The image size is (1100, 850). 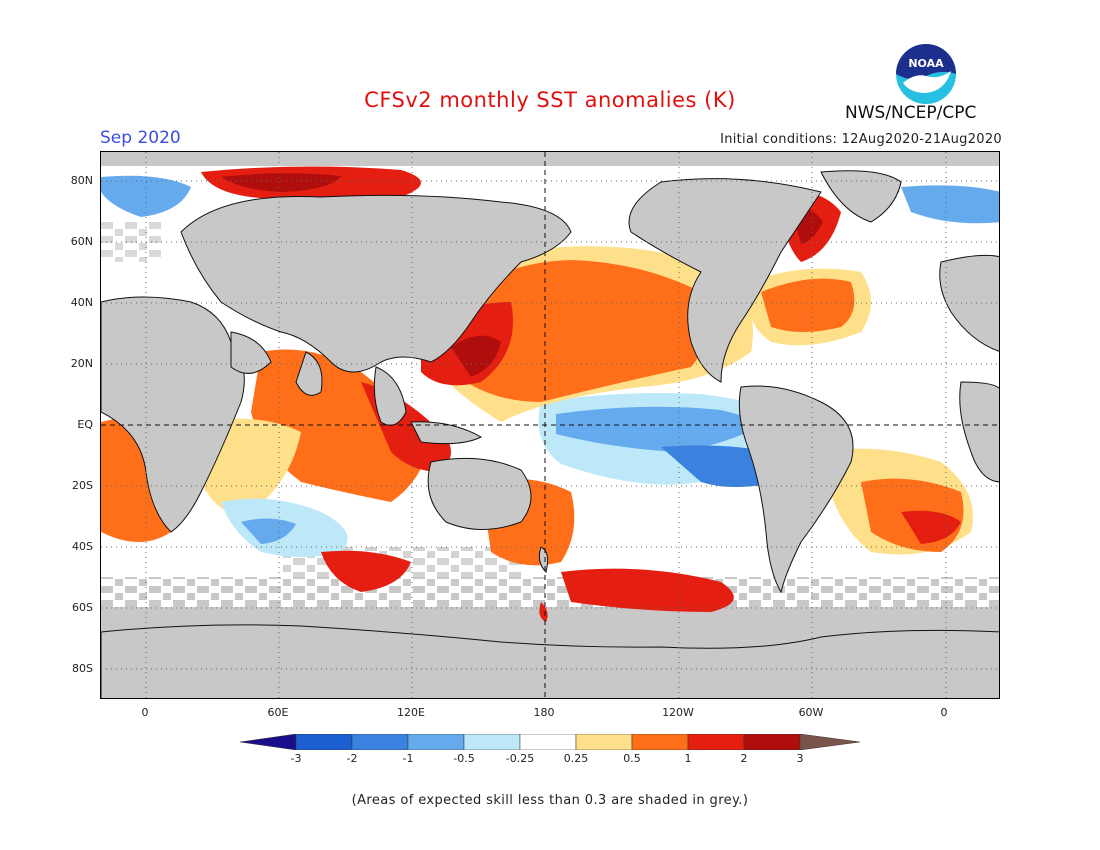 I want to click on noaa-logo: NOAA, so click(x=926, y=74).